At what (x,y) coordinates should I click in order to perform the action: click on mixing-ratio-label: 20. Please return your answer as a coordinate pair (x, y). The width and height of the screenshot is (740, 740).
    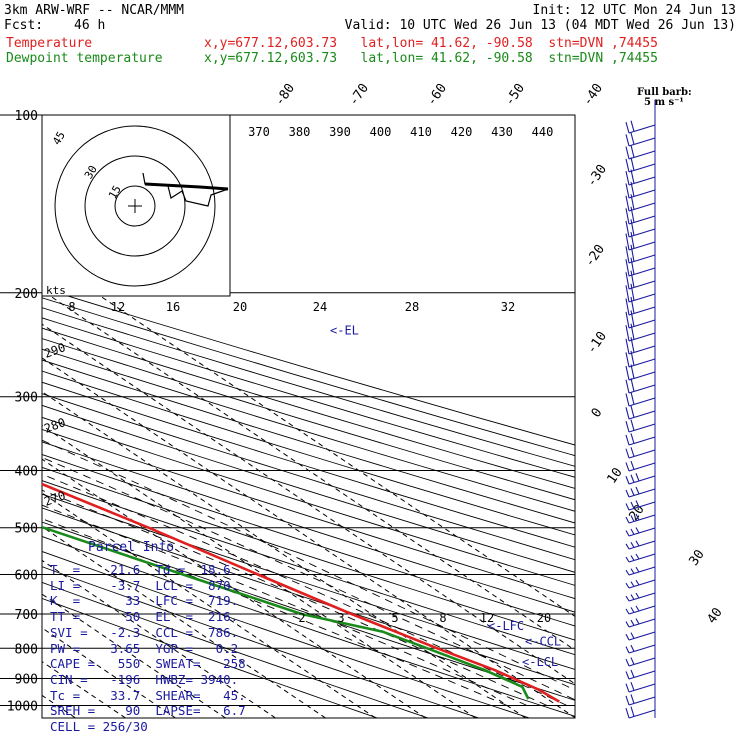
    Looking at the image, I should click on (544, 618).